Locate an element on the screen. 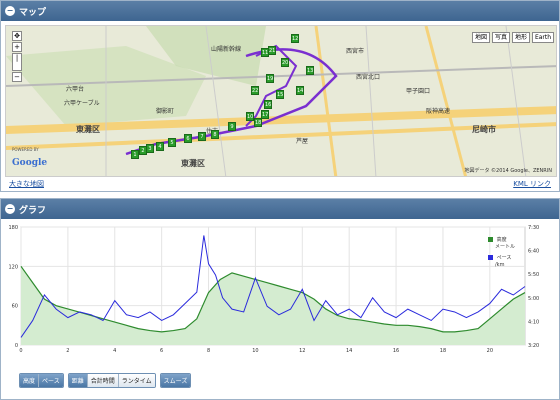  map-panel-title: マップ is located at coordinates (33, 12).